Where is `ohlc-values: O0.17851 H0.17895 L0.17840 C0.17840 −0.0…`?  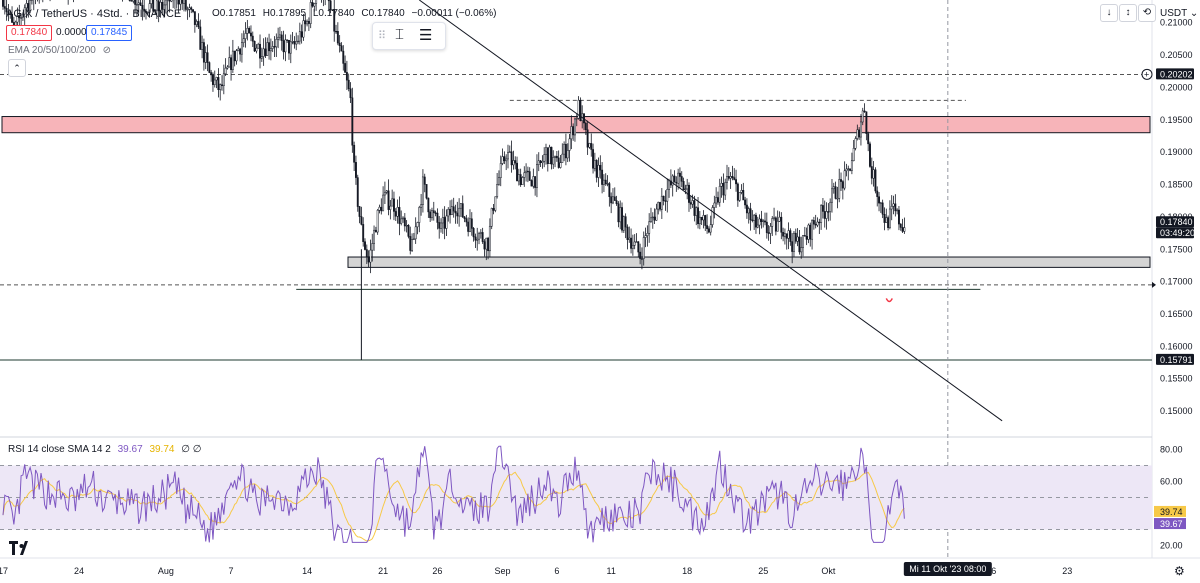
ohlc-values: O0.17851 H0.17895 L0.17840 C0.17840 −0.0… is located at coordinates (356, 14).